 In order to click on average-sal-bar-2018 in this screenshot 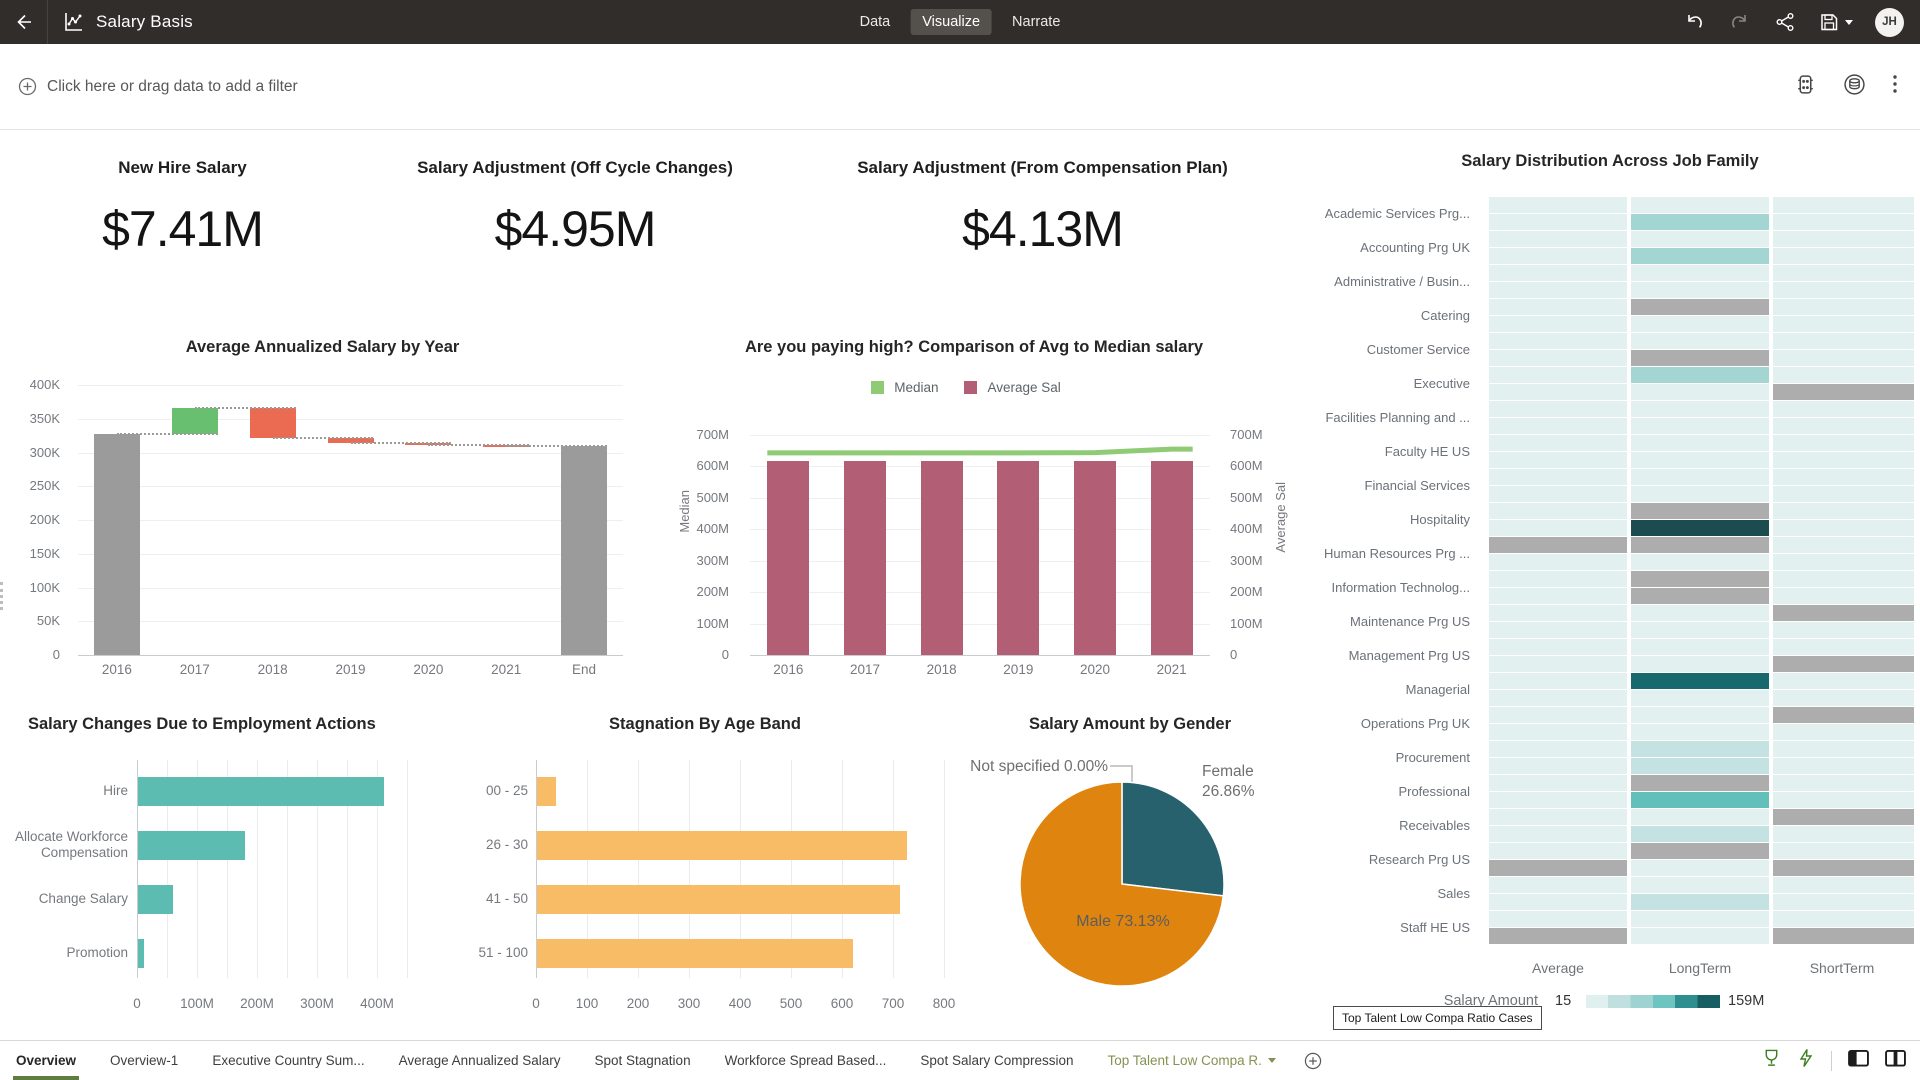, I will do `click(941, 557)`.